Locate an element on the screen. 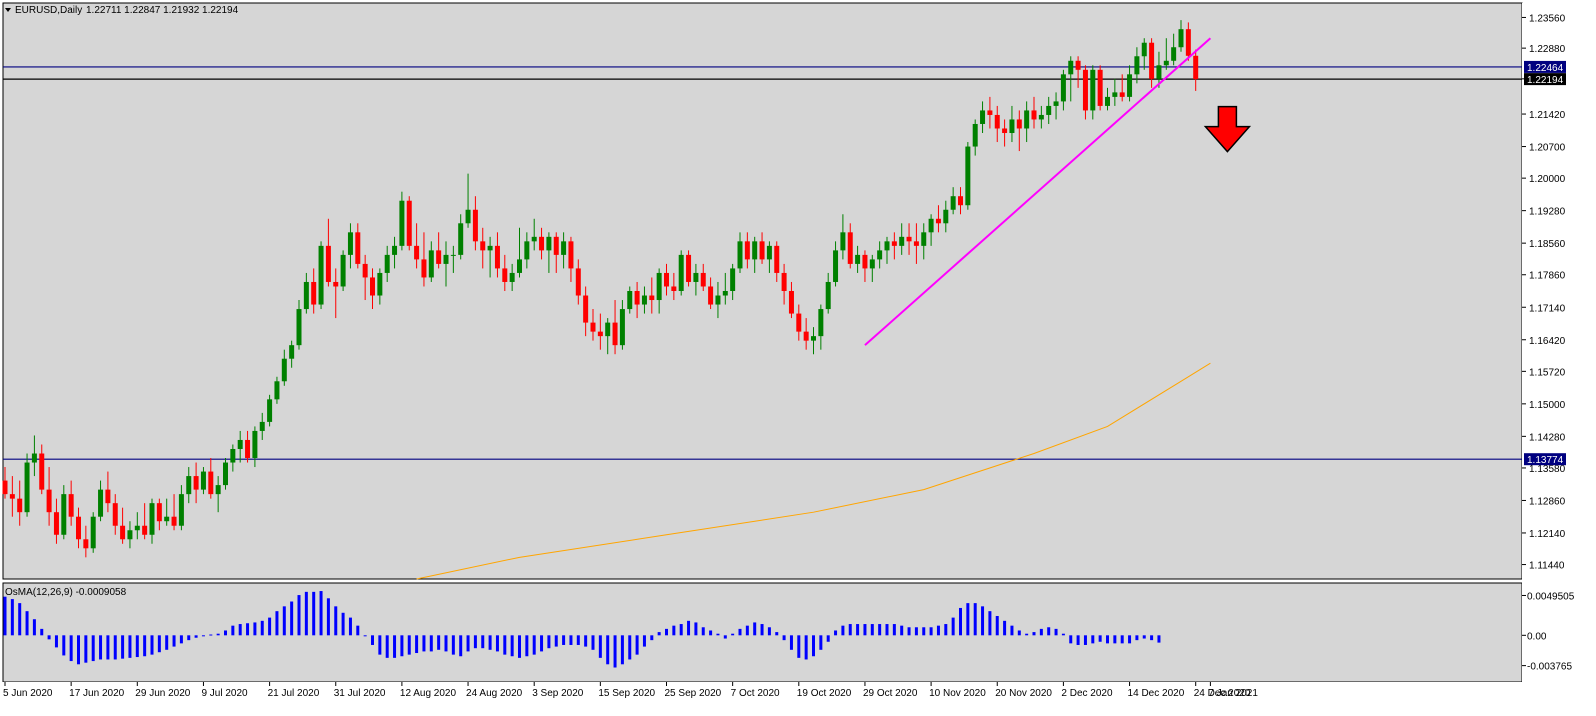 This screenshot has width=1596, height=716. time-tick-label: 14 Dec 2020 is located at coordinates (1156, 693).